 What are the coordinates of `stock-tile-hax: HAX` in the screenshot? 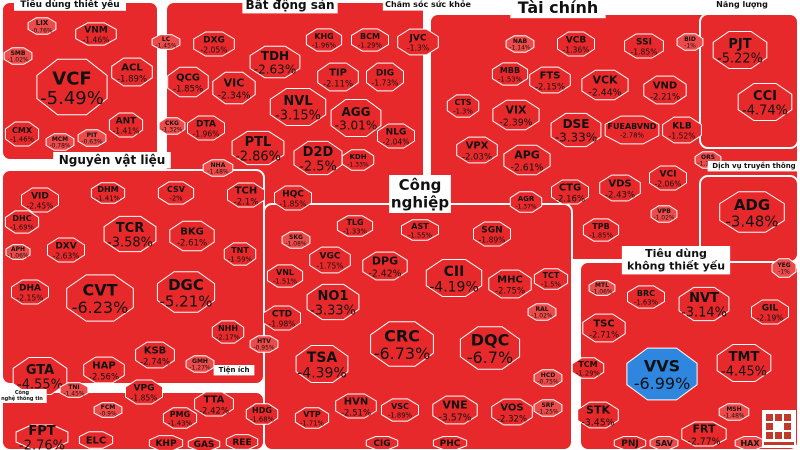 It's located at (750, 443).